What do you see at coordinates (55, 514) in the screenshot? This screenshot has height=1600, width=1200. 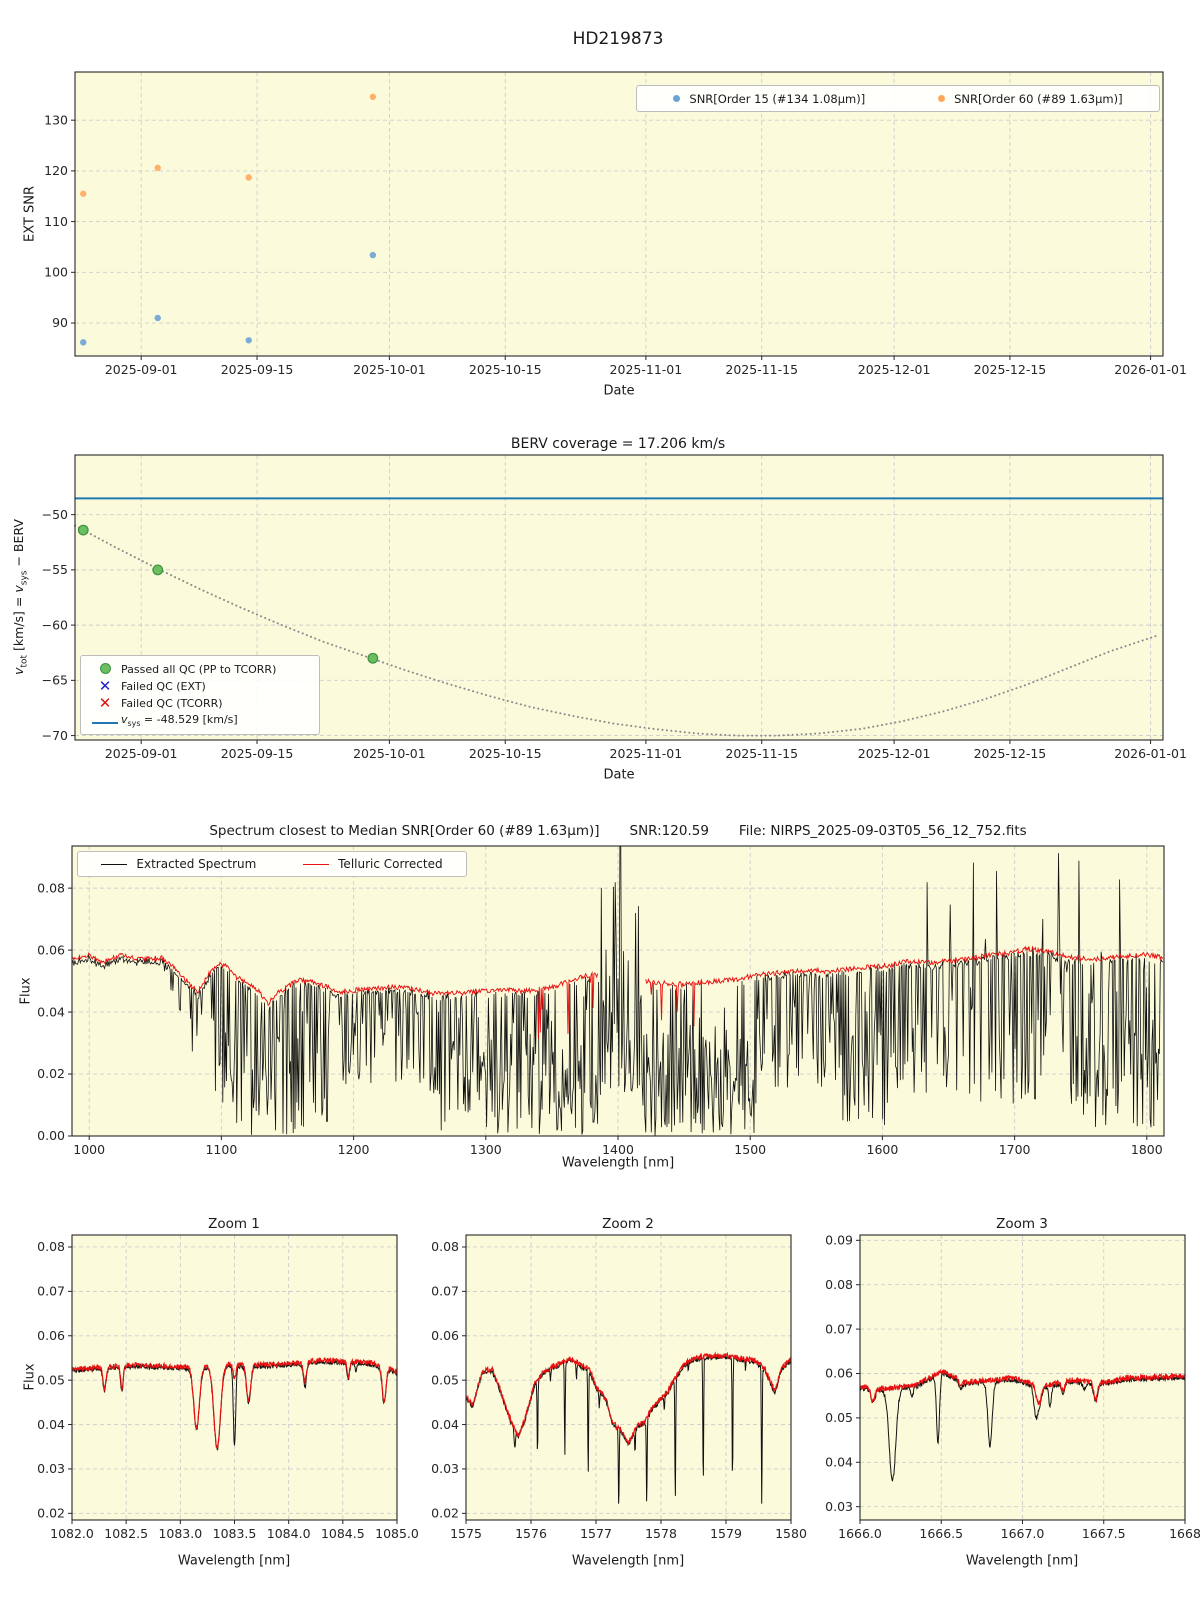 I see `svg-text: −50` at bounding box center [55, 514].